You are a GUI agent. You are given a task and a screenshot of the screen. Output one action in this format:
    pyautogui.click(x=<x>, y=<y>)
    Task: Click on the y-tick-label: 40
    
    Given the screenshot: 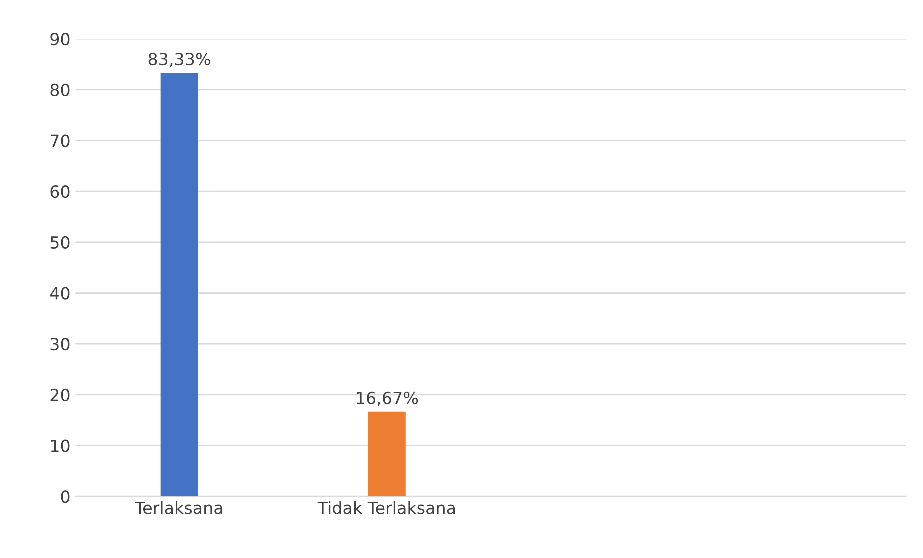 What is the action you would take?
    pyautogui.click(x=60, y=293)
    